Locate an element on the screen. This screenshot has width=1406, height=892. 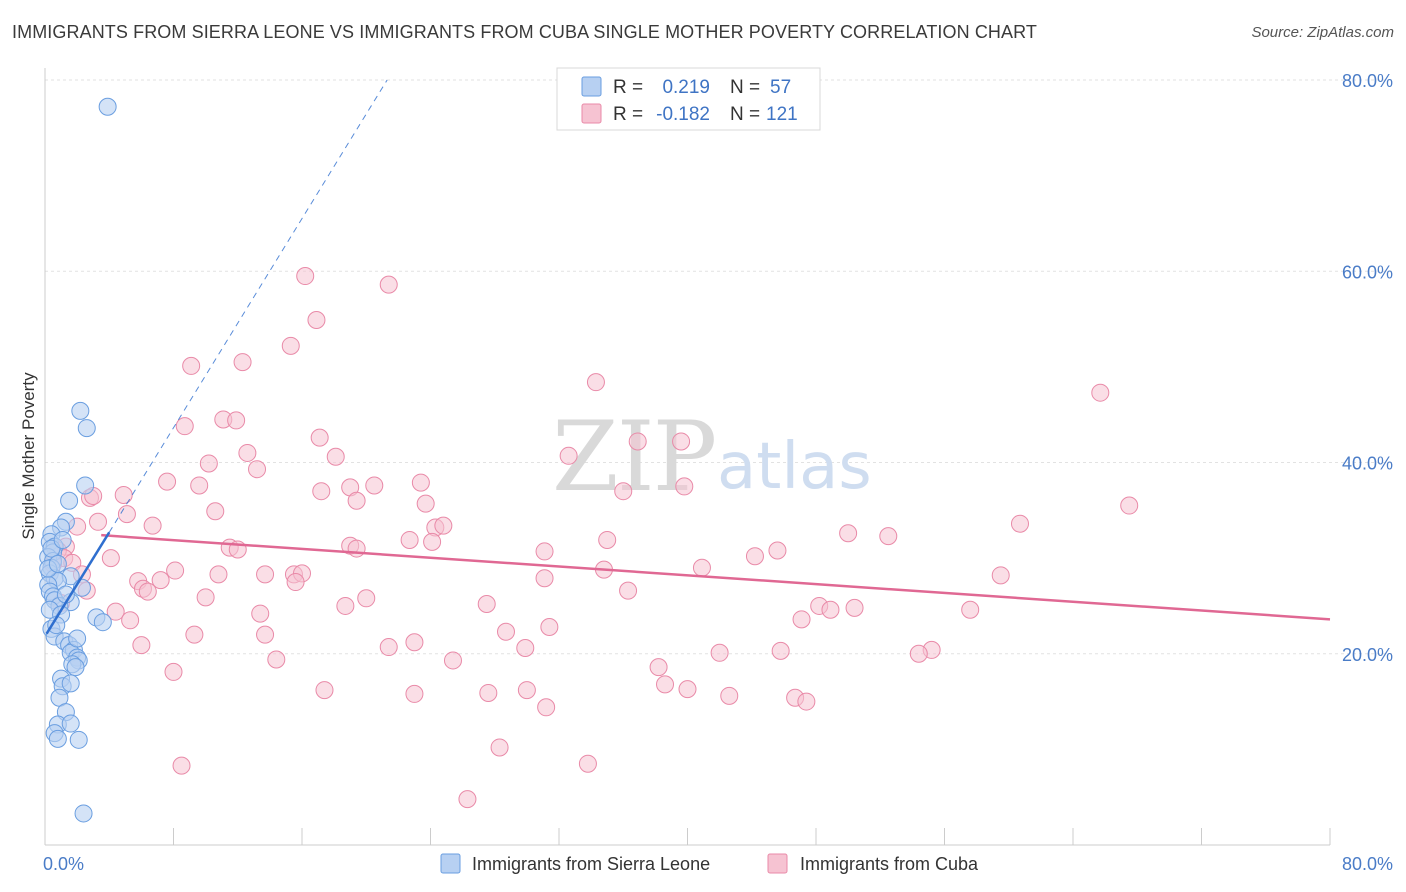
legend-swatch-sierra-leone is located at coordinates (591, 86).